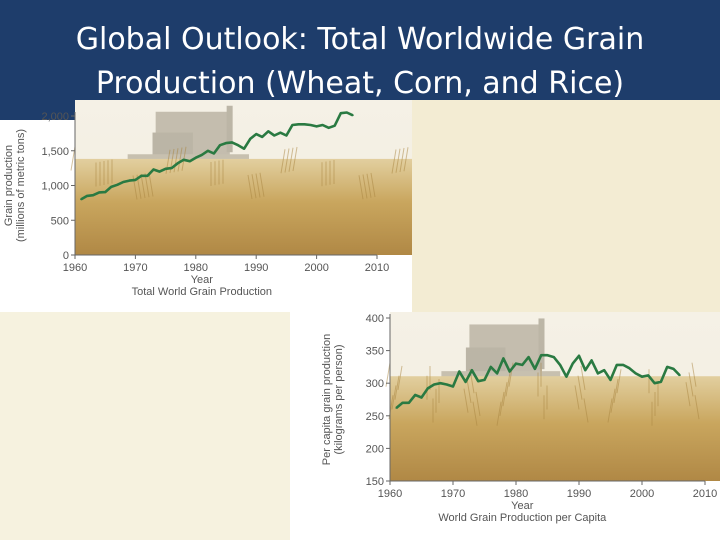 This screenshot has width=720, height=540. I want to click on total-grain-x-tick-label: 1980, so click(196, 268).